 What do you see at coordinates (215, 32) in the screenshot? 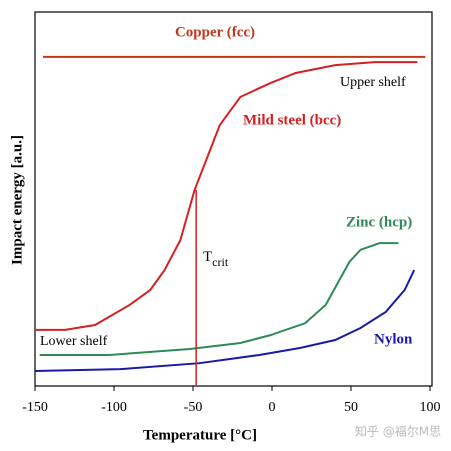
I see `series-label: Copper (fcc)` at bounding box center [215, 32].